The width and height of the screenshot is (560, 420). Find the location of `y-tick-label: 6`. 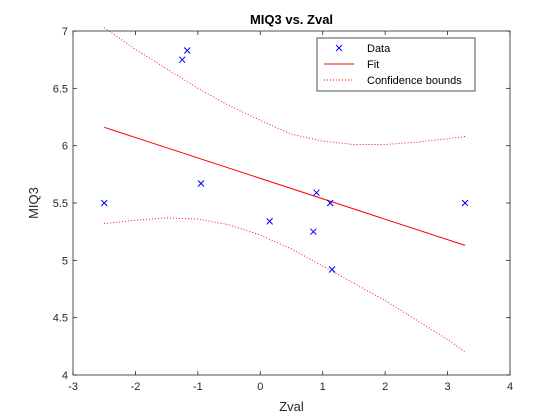

y-tick-label: 6 is located at coordinates (65, 147).